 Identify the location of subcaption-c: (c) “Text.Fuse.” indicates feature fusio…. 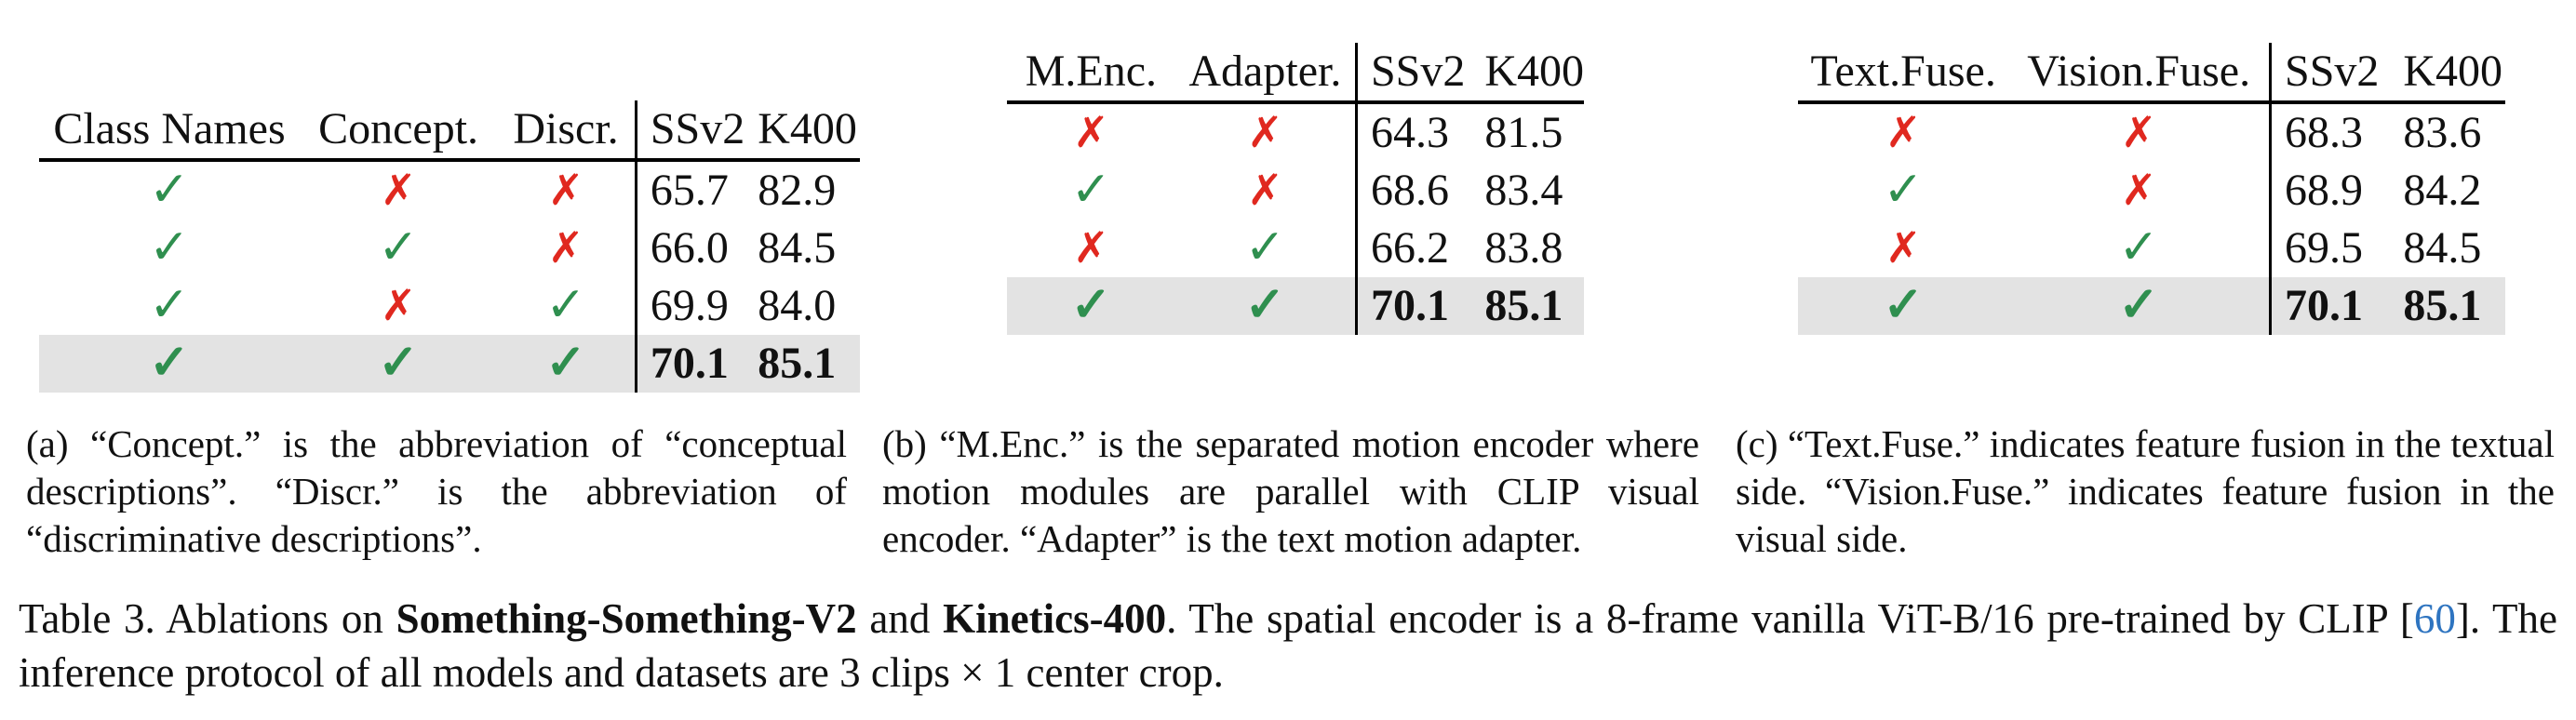
(2145, 491).